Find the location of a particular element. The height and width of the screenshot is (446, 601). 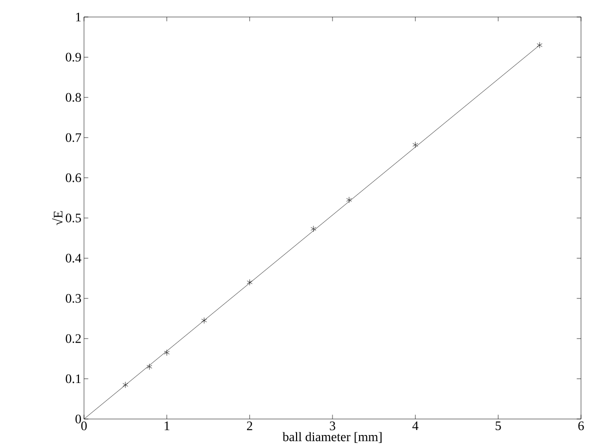

y-tick-label: 0 is located at coordinates (78, 419).